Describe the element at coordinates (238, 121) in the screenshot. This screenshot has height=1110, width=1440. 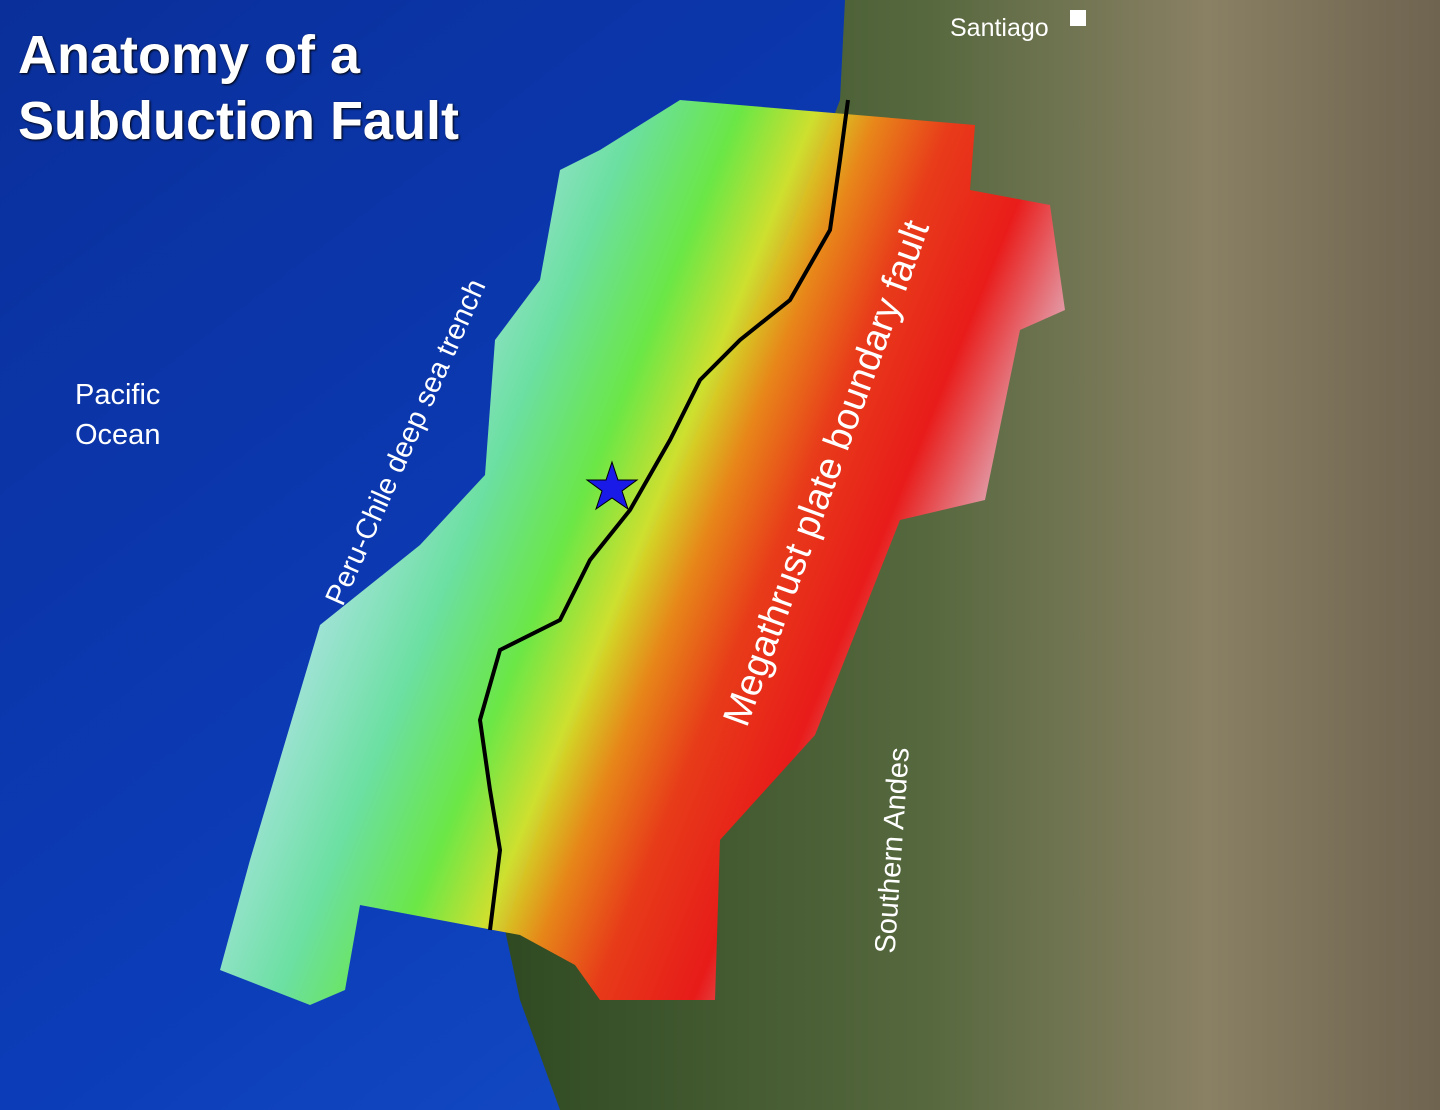
I see `title-line-2: Subduction Fault` at that location.